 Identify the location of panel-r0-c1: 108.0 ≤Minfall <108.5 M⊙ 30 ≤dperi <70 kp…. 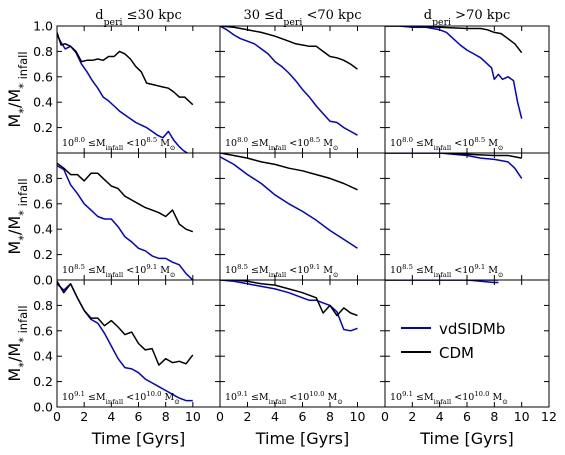
(302, 81).